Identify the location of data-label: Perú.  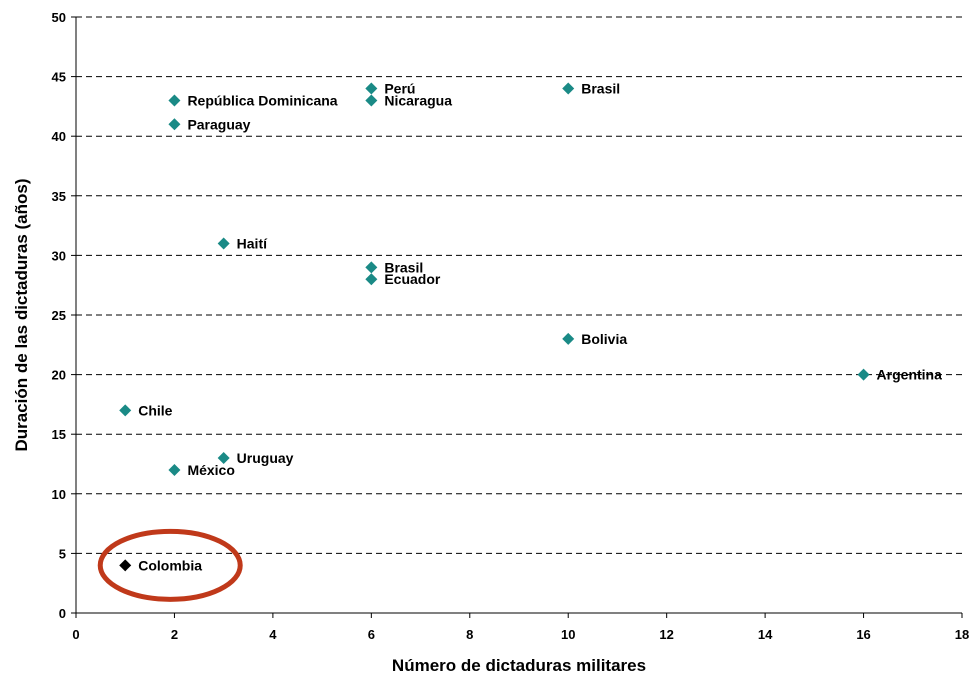
(399, 89).